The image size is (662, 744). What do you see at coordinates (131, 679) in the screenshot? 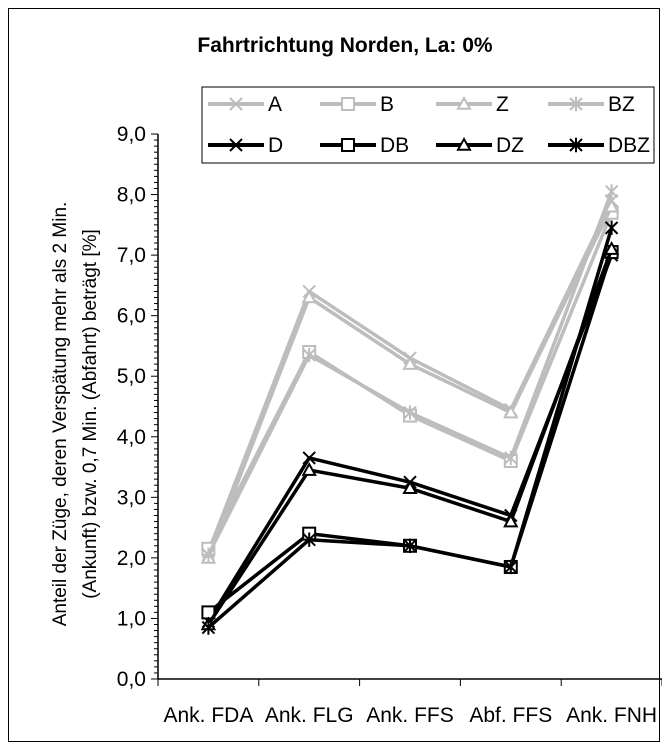
I see `y-tick-label: 0,0` at bounding box center [131, 679].